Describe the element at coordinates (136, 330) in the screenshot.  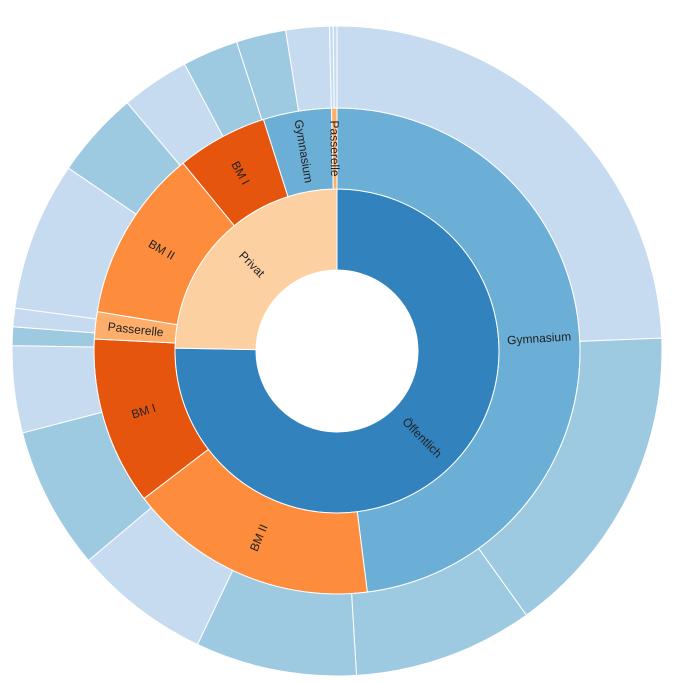
I see `ring2-segment-passerelle-3-label: Passerelle` at that location.